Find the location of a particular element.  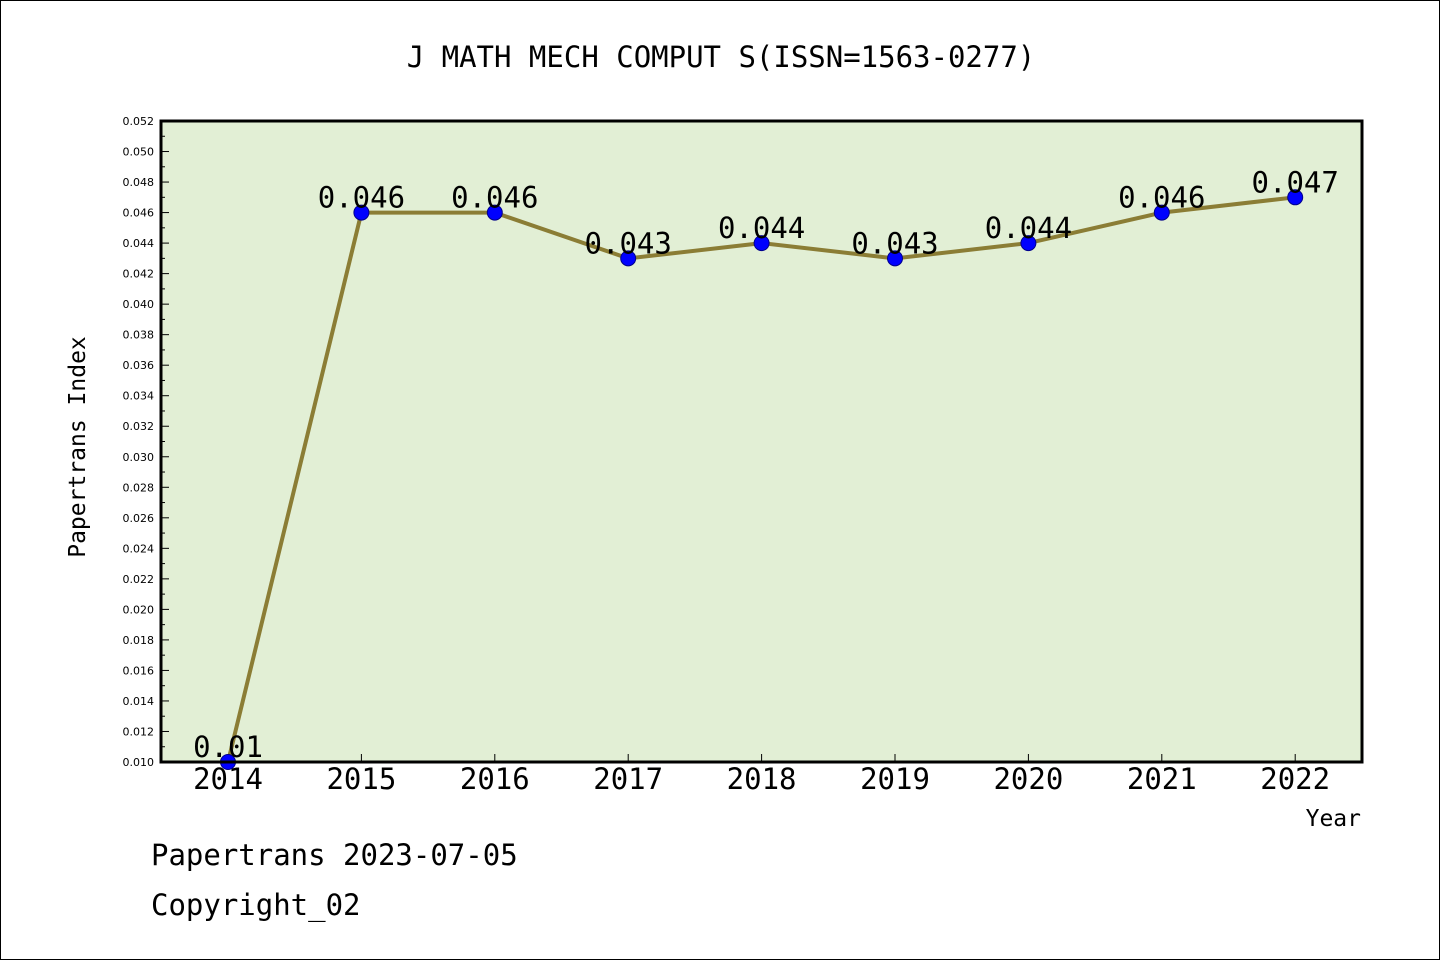

y-tick-label: 0.042 is located at coordinates (139, 274).